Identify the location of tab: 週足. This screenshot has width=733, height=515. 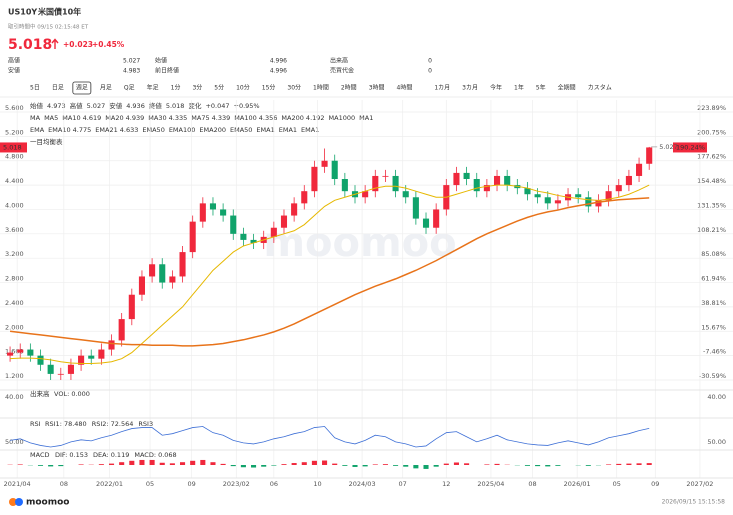
(82, 88).